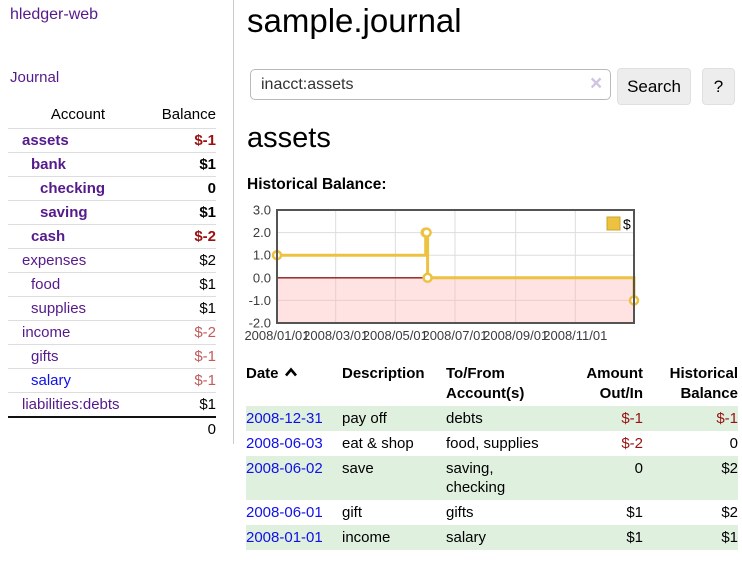  I want to click on account-cell: supplies, so click(78, 309).